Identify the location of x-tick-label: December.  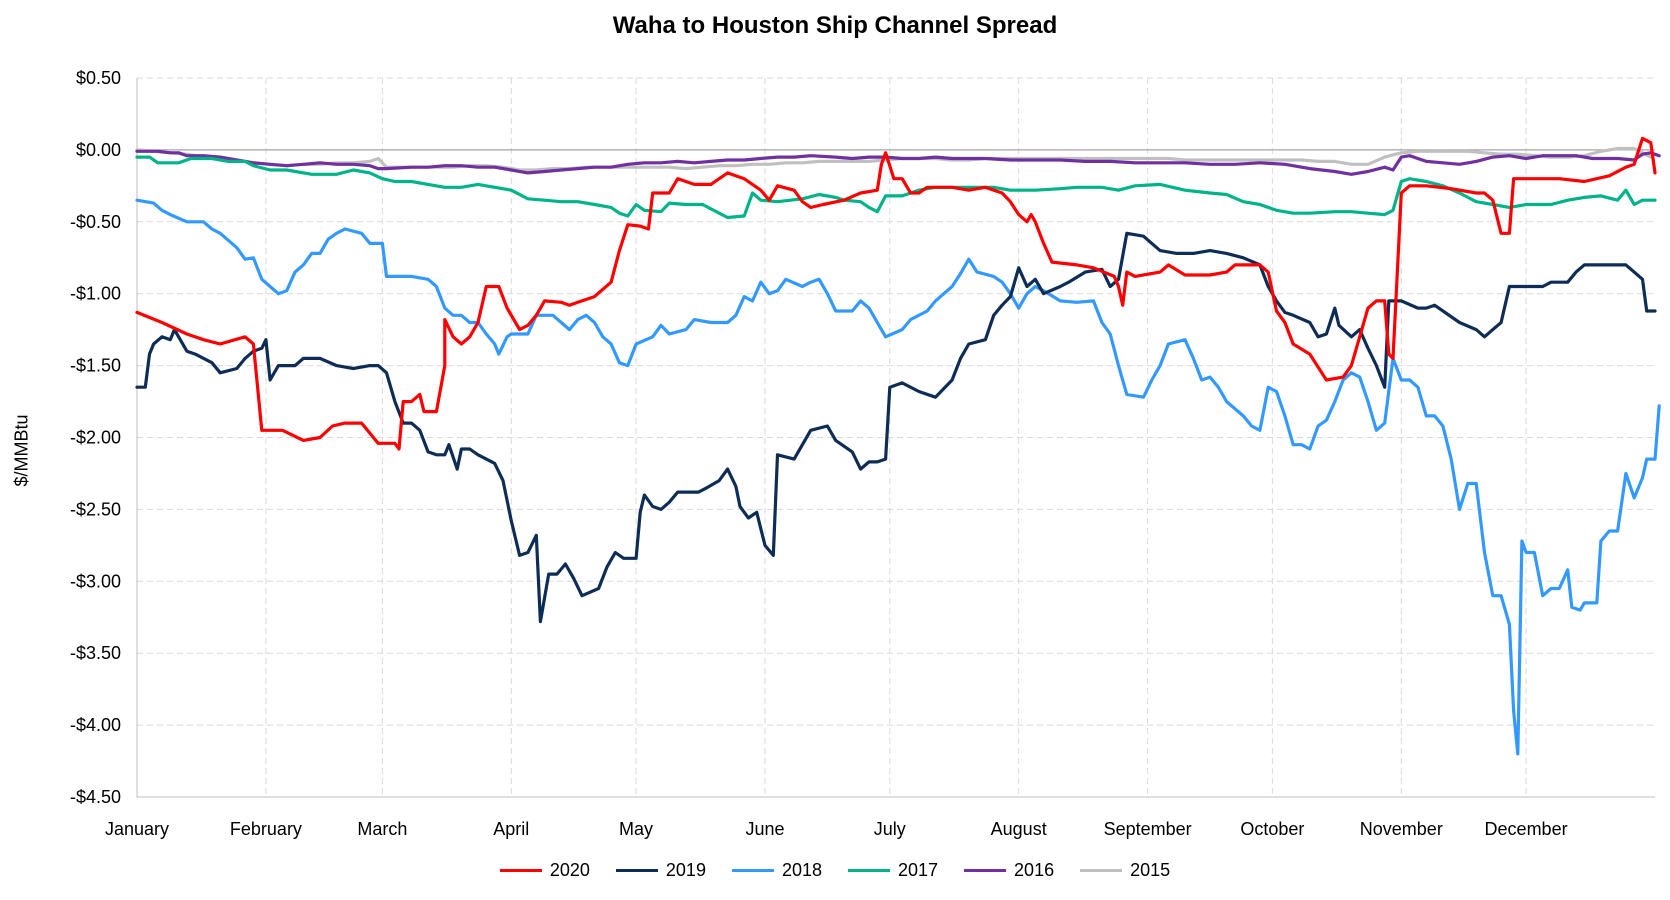
(1526, 829).